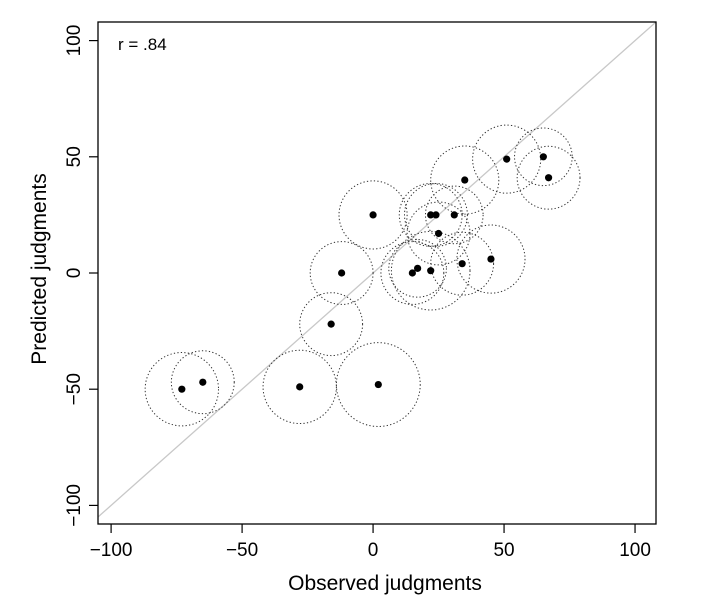 Image resolution: width=720 pixels, height=609 pixels. I want to click on y-axis-ticks: −100 −50 0 50 100, so click(81, 276).